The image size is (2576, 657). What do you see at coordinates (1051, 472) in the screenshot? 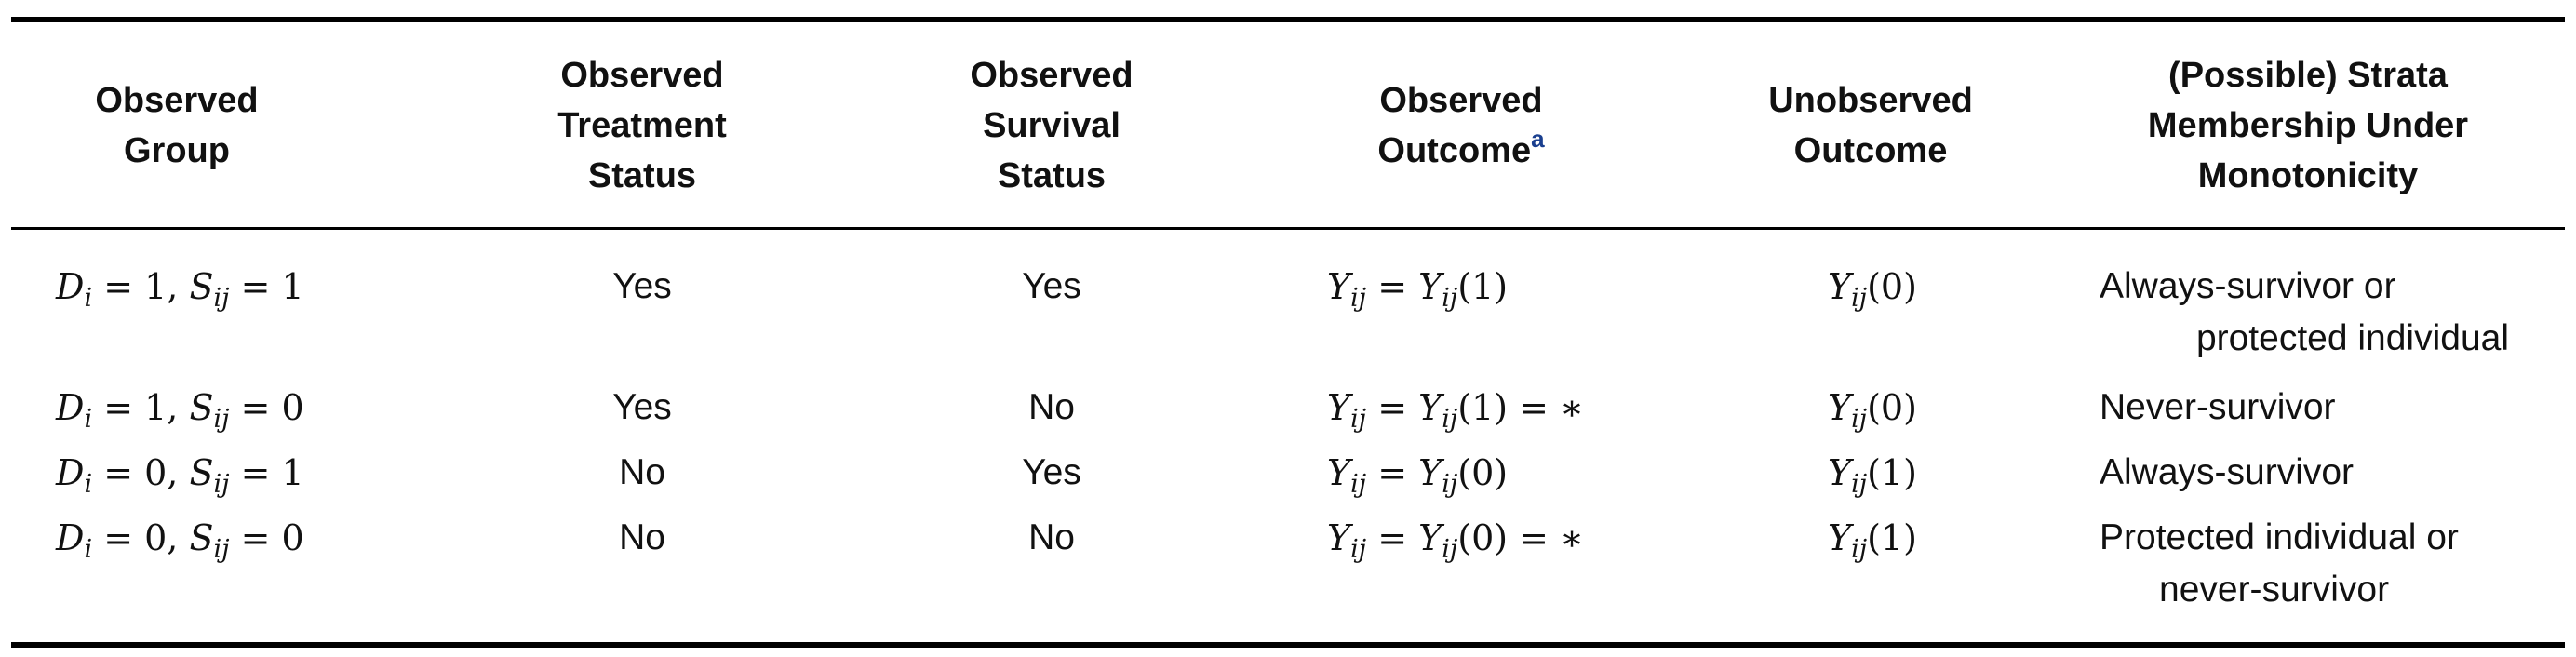
I see `table-row-3-survival: Yes` at bounding box center [1051, 472].